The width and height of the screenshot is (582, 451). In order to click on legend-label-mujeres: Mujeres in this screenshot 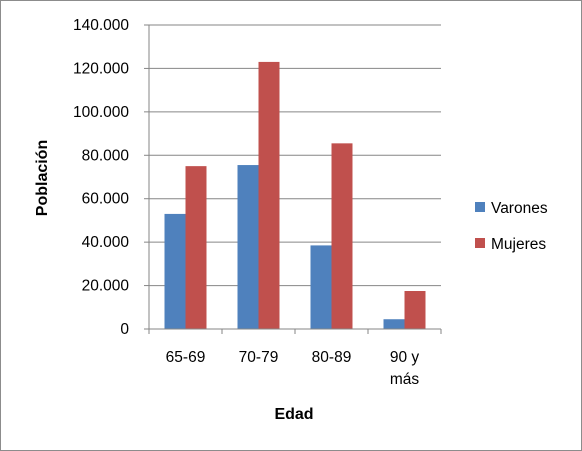, I will do `click(518, 244)`.